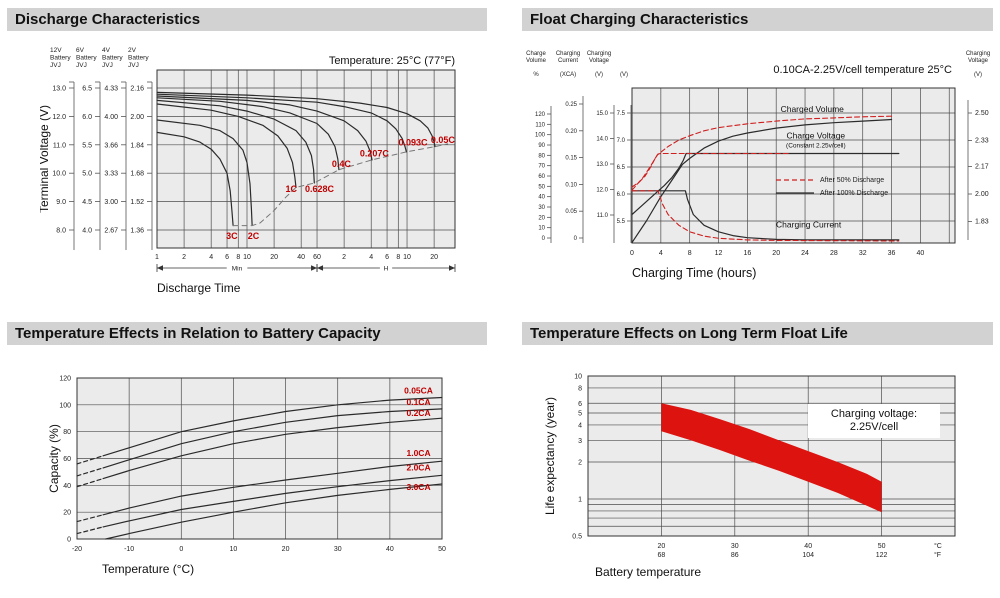 This screenshot has width=1000, height=598. Describe the element at coordinates (808, 546) in the screenshot. I see `x-tick-label-celsius: 40` at that location.